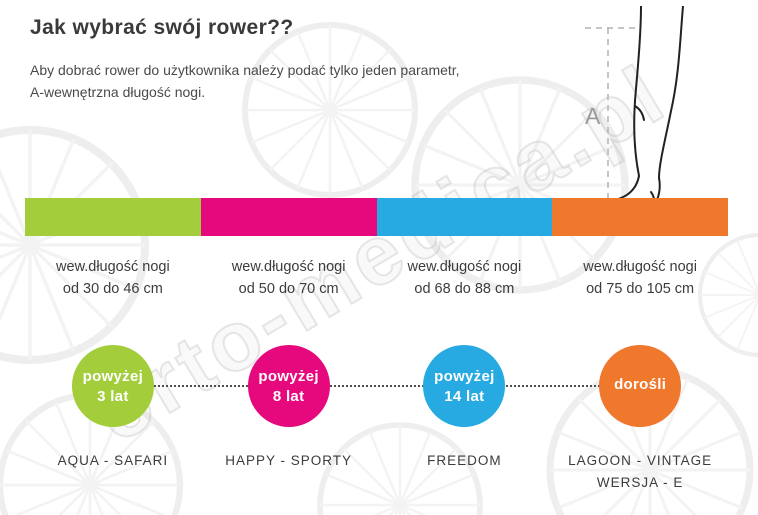  What do you see at coordinates (113, 471) in the screenshot?
I see `model-label-1: AQUA - SAFARI` at bounding box center [113, 471].